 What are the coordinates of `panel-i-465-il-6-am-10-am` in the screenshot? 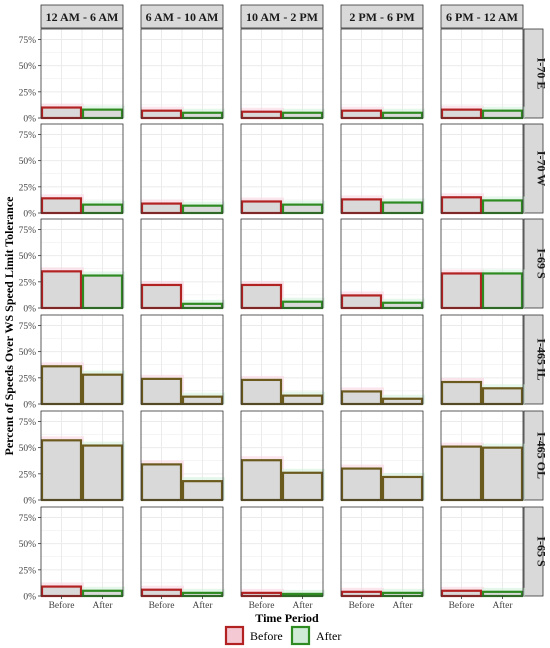 It's located at (182, 360).